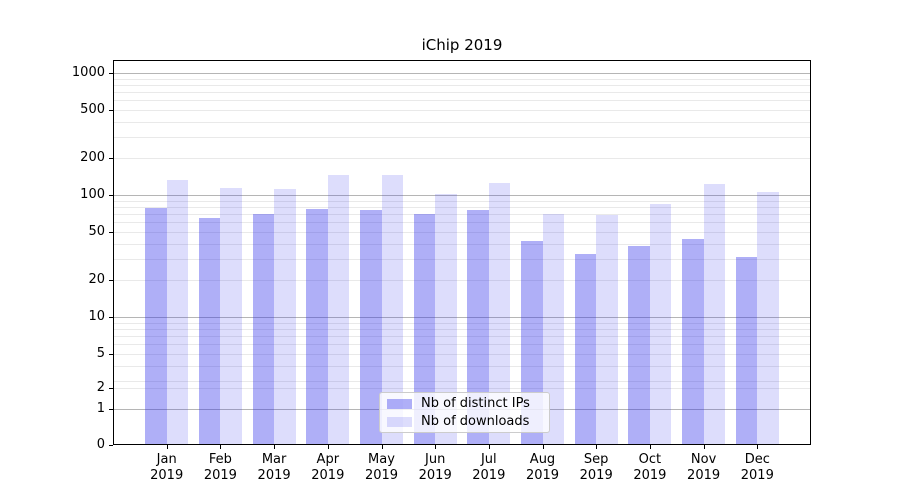  What do you see at coordinates (435, 467) in the screenshot?
I see `x-tick-label-6: Jun 2019` at bounding box center [435, 467].